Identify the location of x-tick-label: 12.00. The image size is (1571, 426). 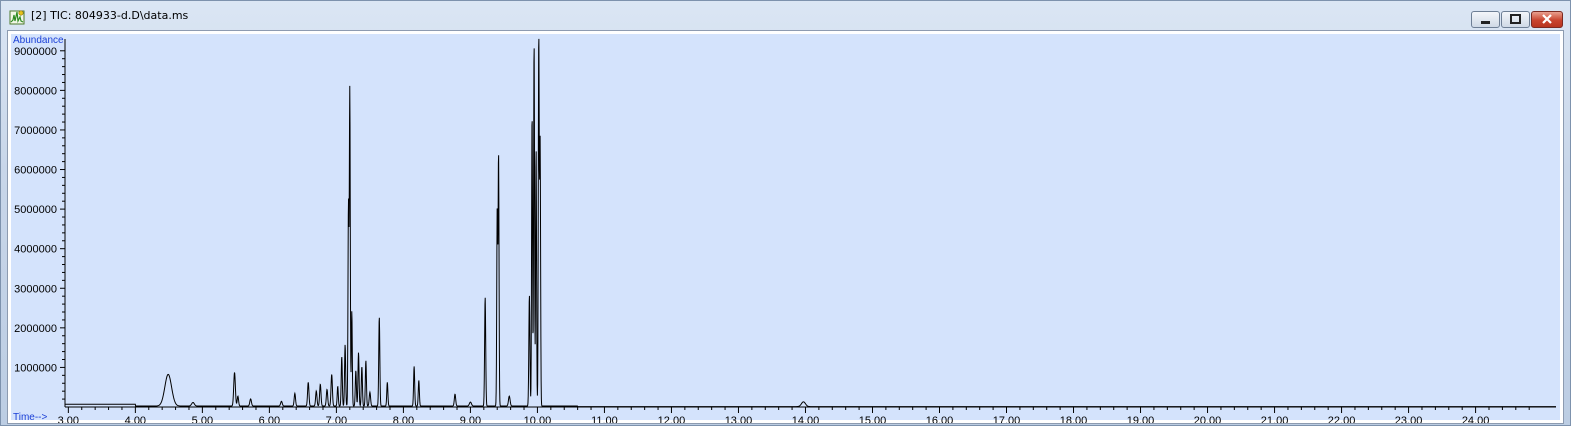
(672, 419).